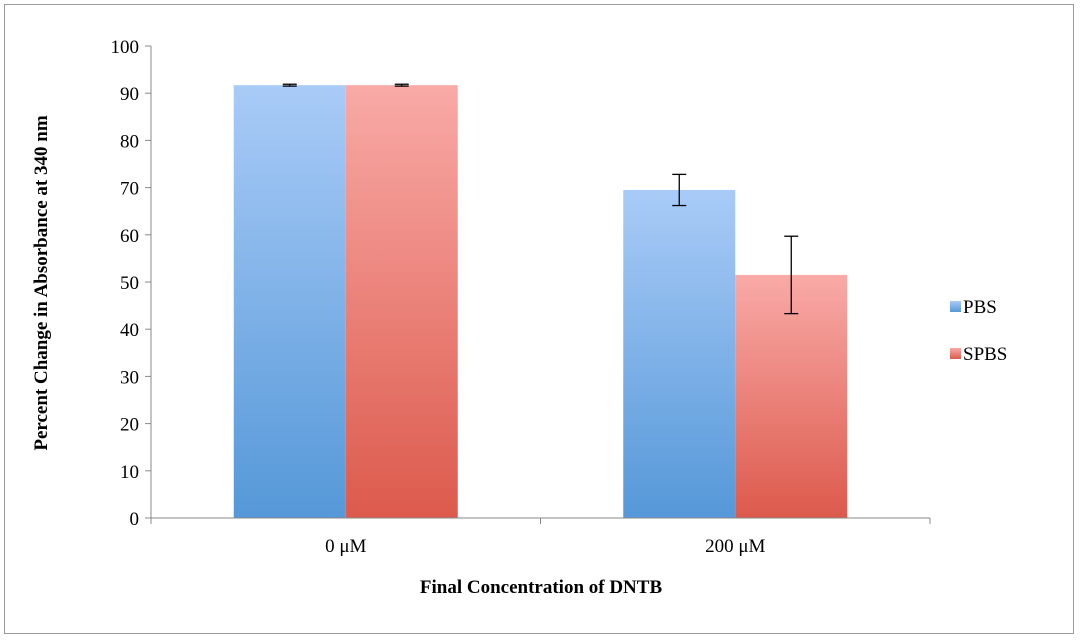 This screenshot has height=640, width=1081. Describe the element at coordinates (41, 282) in the screenshot. I see `y-axis-title: Percent Change in Absorbance at 340 nm` at that location.